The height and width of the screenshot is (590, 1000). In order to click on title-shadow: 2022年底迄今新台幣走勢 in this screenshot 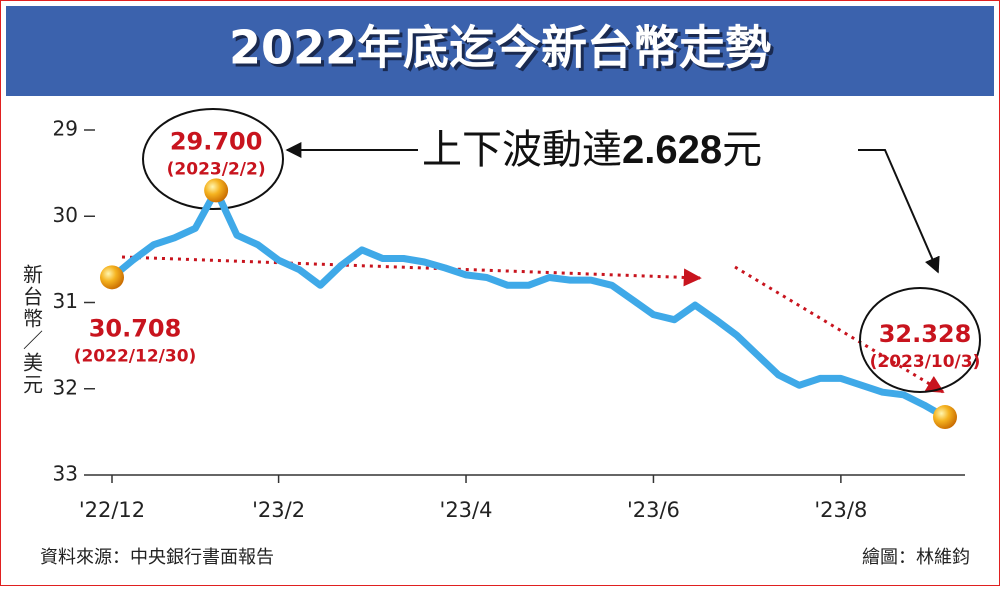, I will do `click(503, 51)`.